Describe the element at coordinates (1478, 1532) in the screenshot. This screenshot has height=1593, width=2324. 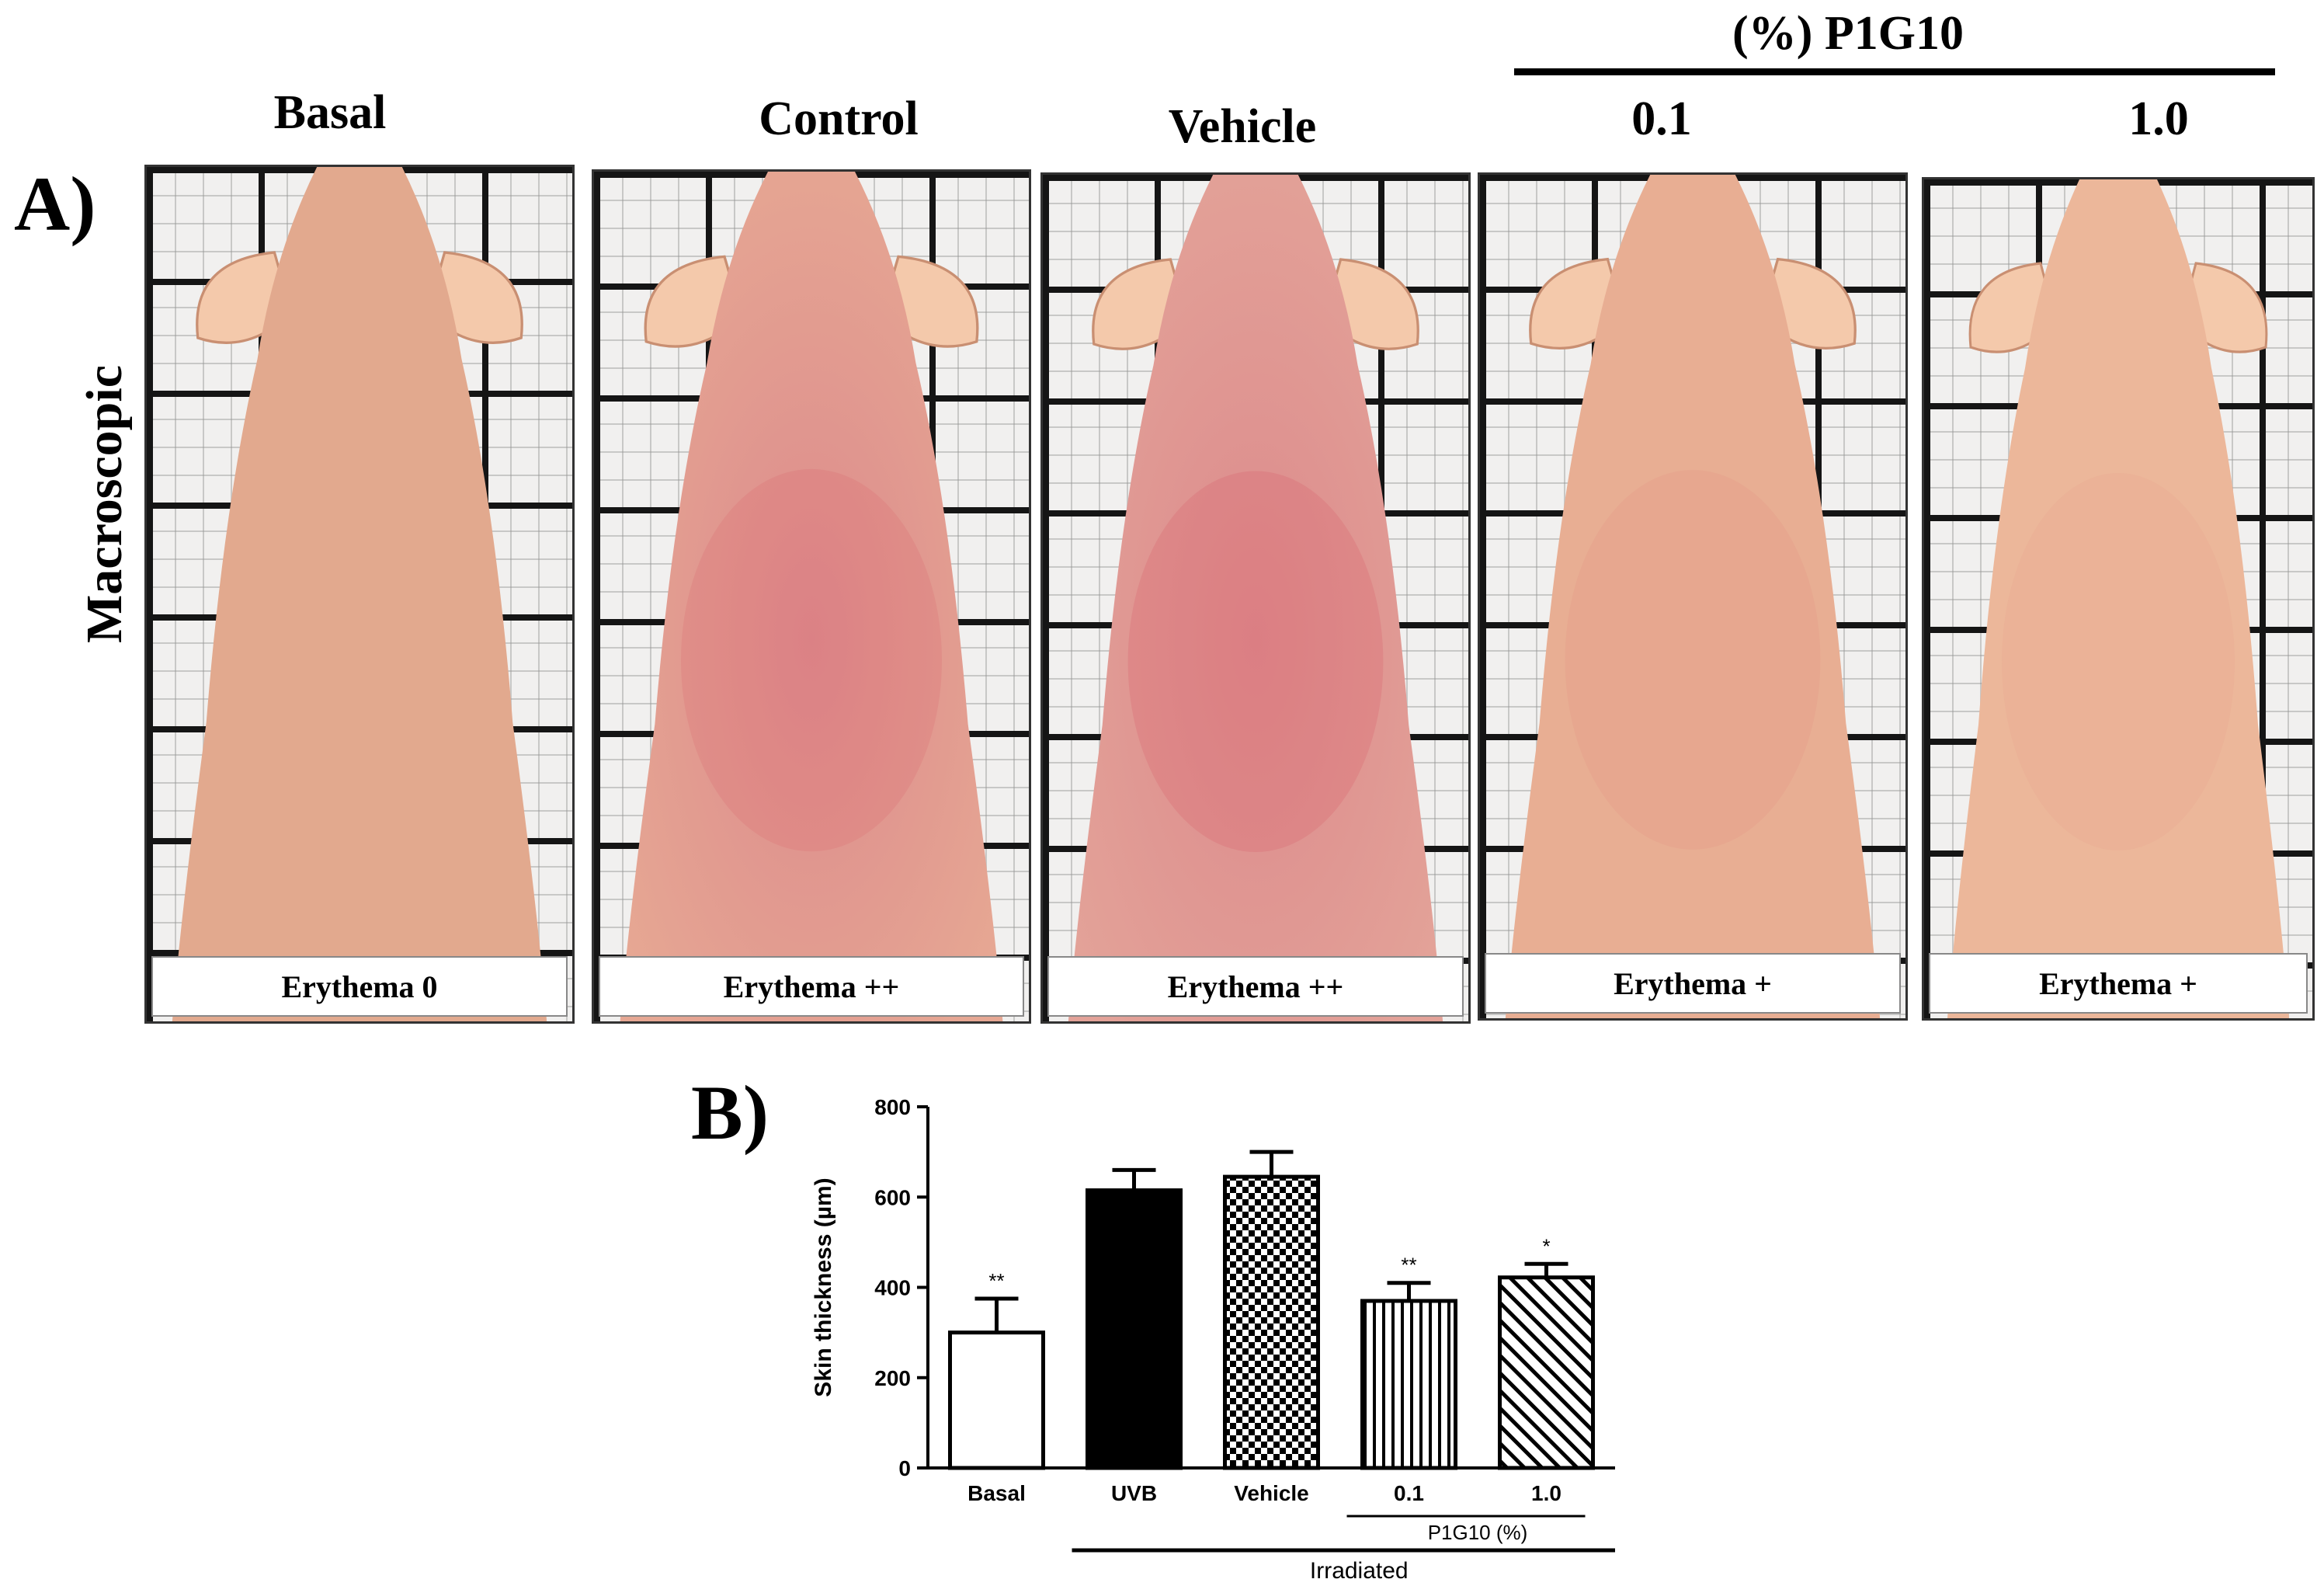
I see `group-label-p1g10: P1G10 (%)` at that location.